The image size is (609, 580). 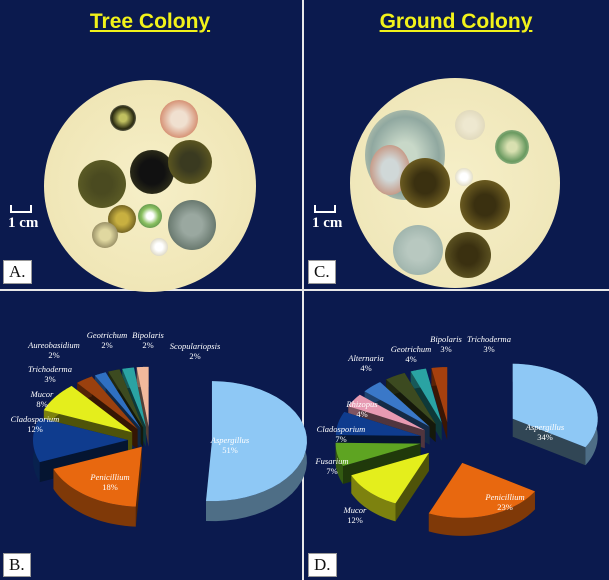 I want to click on label-fusarium: Fusarium 7%, so click(x=332, y=466).